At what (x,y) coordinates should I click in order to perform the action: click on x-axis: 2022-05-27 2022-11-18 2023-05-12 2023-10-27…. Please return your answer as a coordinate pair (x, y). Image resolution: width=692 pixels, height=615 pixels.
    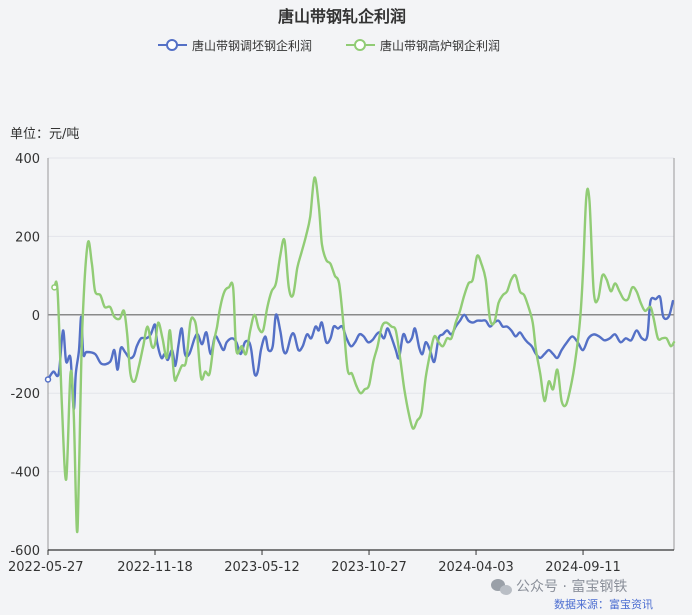
    Looking at the image, I should click on (341, 562).